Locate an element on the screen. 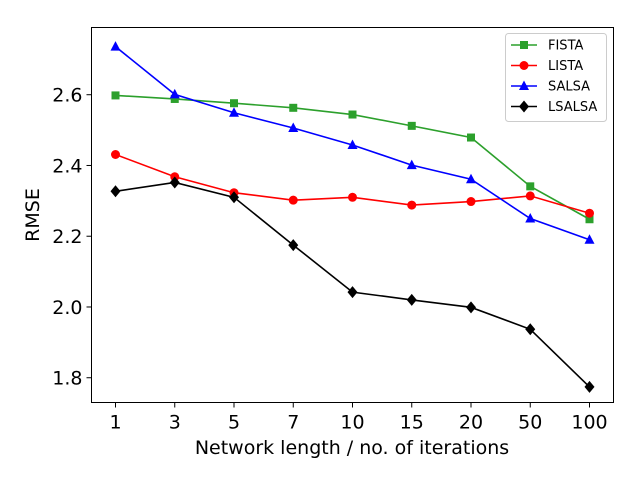  y-tick-label: 2.2 is located at coordinates (67, 237).